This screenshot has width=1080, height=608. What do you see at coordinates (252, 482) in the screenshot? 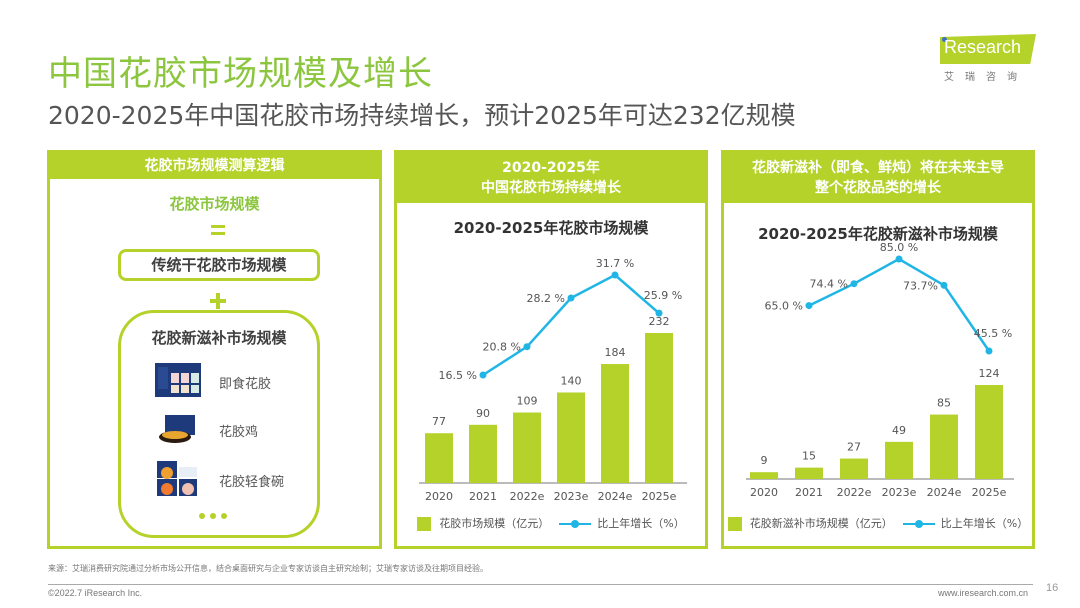
I see `product-label: 花胶轻食碗` at bounding box center [252, 482].